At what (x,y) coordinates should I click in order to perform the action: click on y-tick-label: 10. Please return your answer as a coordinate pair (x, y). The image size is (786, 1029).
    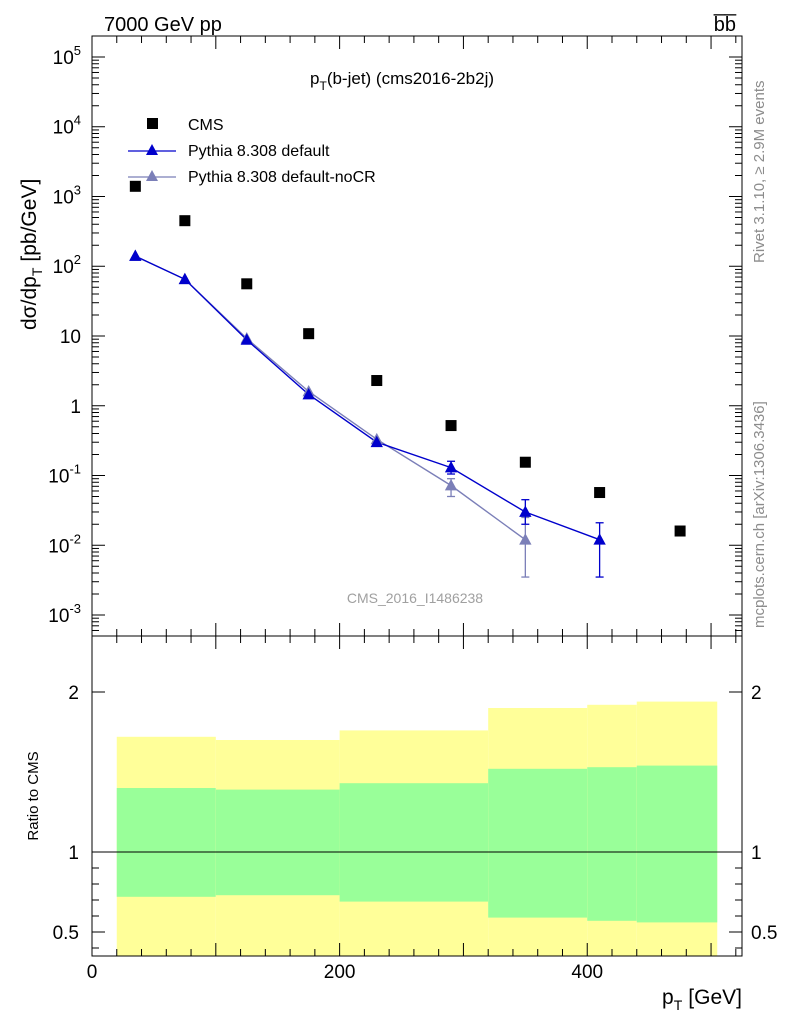
    Looking at the image, I should click on (70, 337).